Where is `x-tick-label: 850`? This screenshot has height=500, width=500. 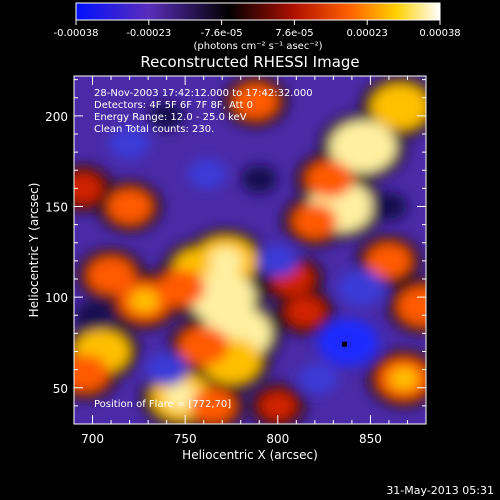
x-tick-label: 850 is located at coordinates (370, 439).